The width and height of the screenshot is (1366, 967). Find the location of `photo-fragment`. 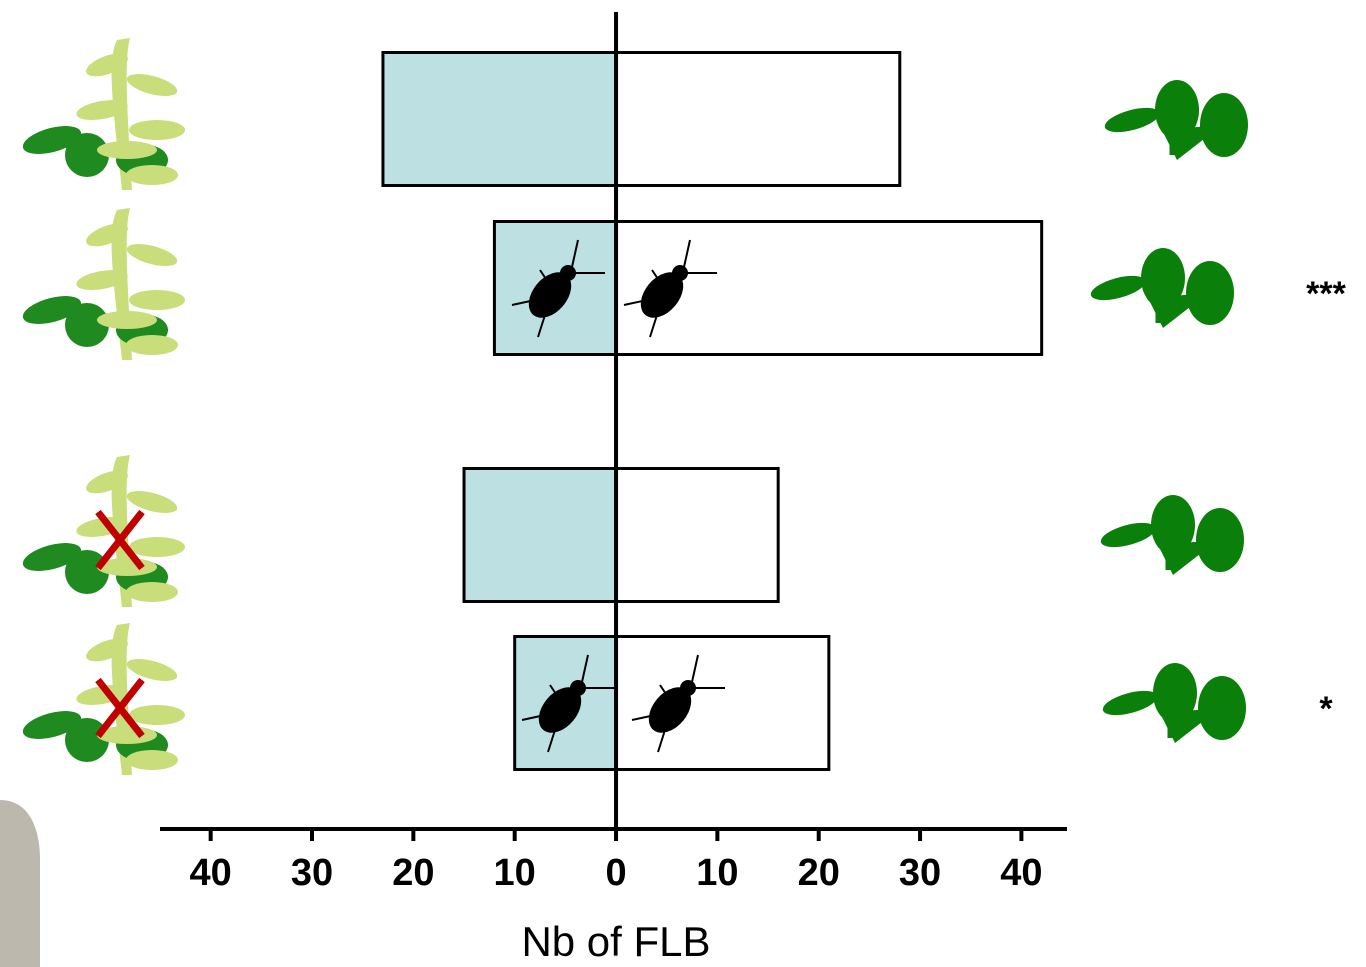

photo-fragment is located at coordinates (20, 883).